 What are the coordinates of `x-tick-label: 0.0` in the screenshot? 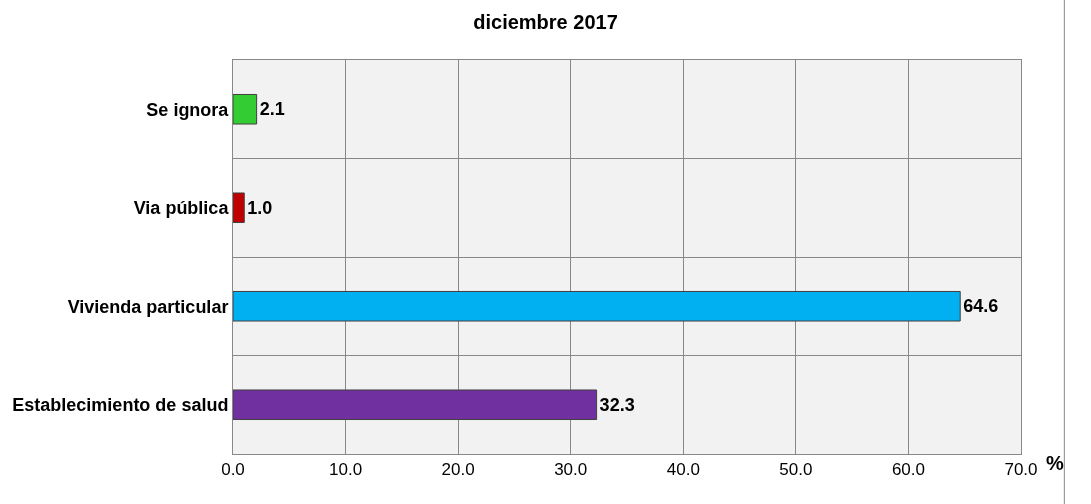 It's located at (233, 470).